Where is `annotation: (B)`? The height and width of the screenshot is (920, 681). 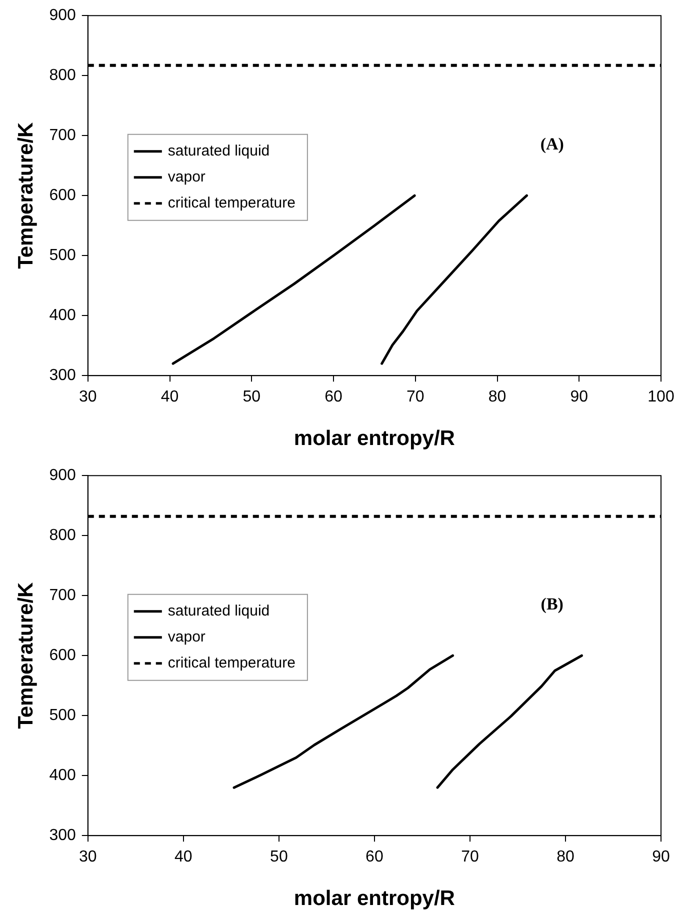 annotation: (B) is located at coordinates (552, 604).